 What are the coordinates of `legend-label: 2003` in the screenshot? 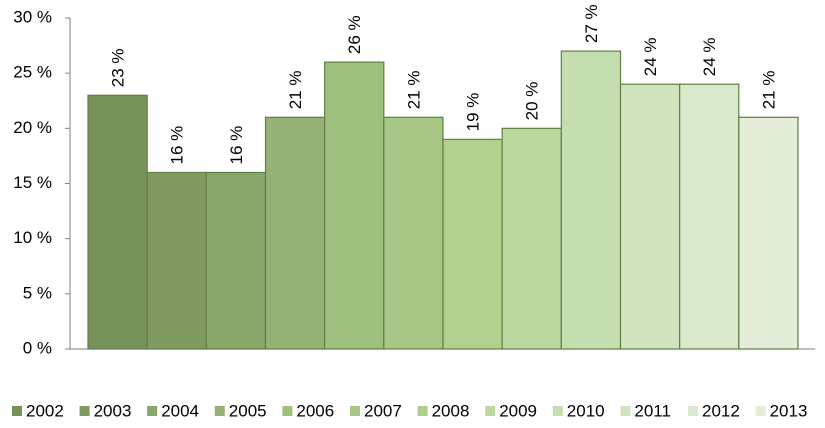 It's located at (113, 410).